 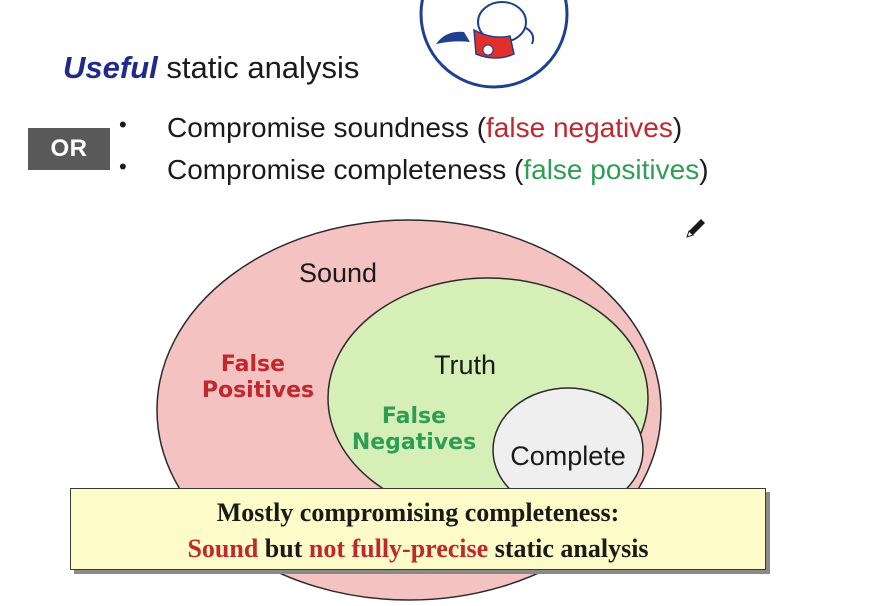 I want to click on or-badge: OR, so click(x=69, y=149).